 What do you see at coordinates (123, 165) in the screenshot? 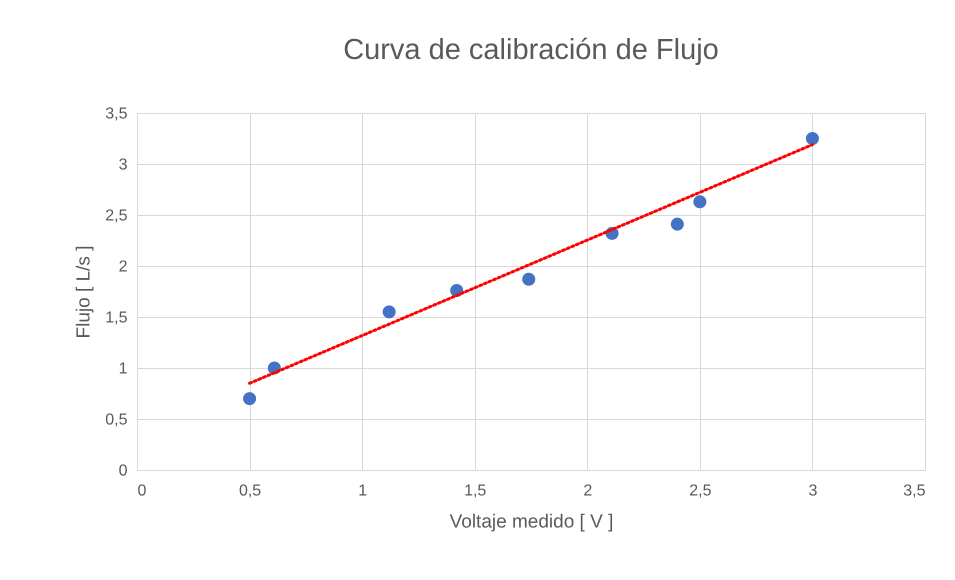
I see `y-tick-label: 3` at bounding box center [123, 165].